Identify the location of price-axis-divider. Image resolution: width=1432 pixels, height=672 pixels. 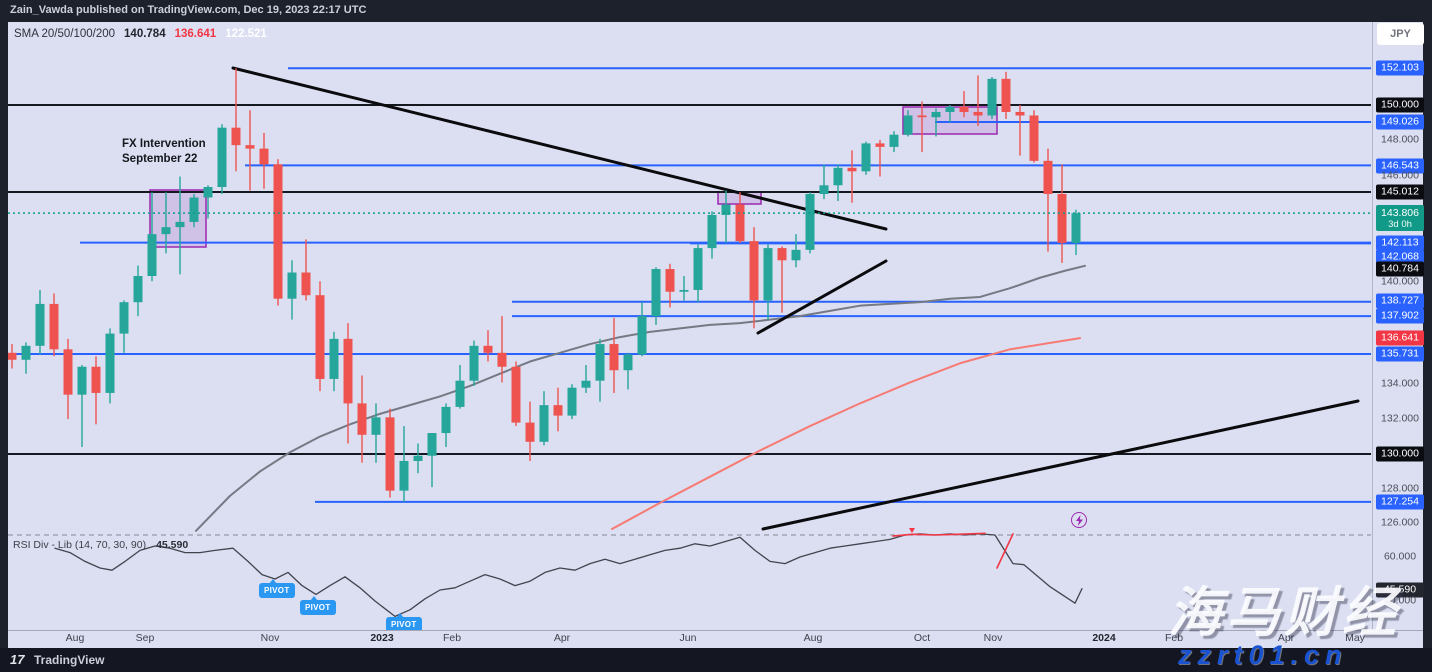
(1372, 326).